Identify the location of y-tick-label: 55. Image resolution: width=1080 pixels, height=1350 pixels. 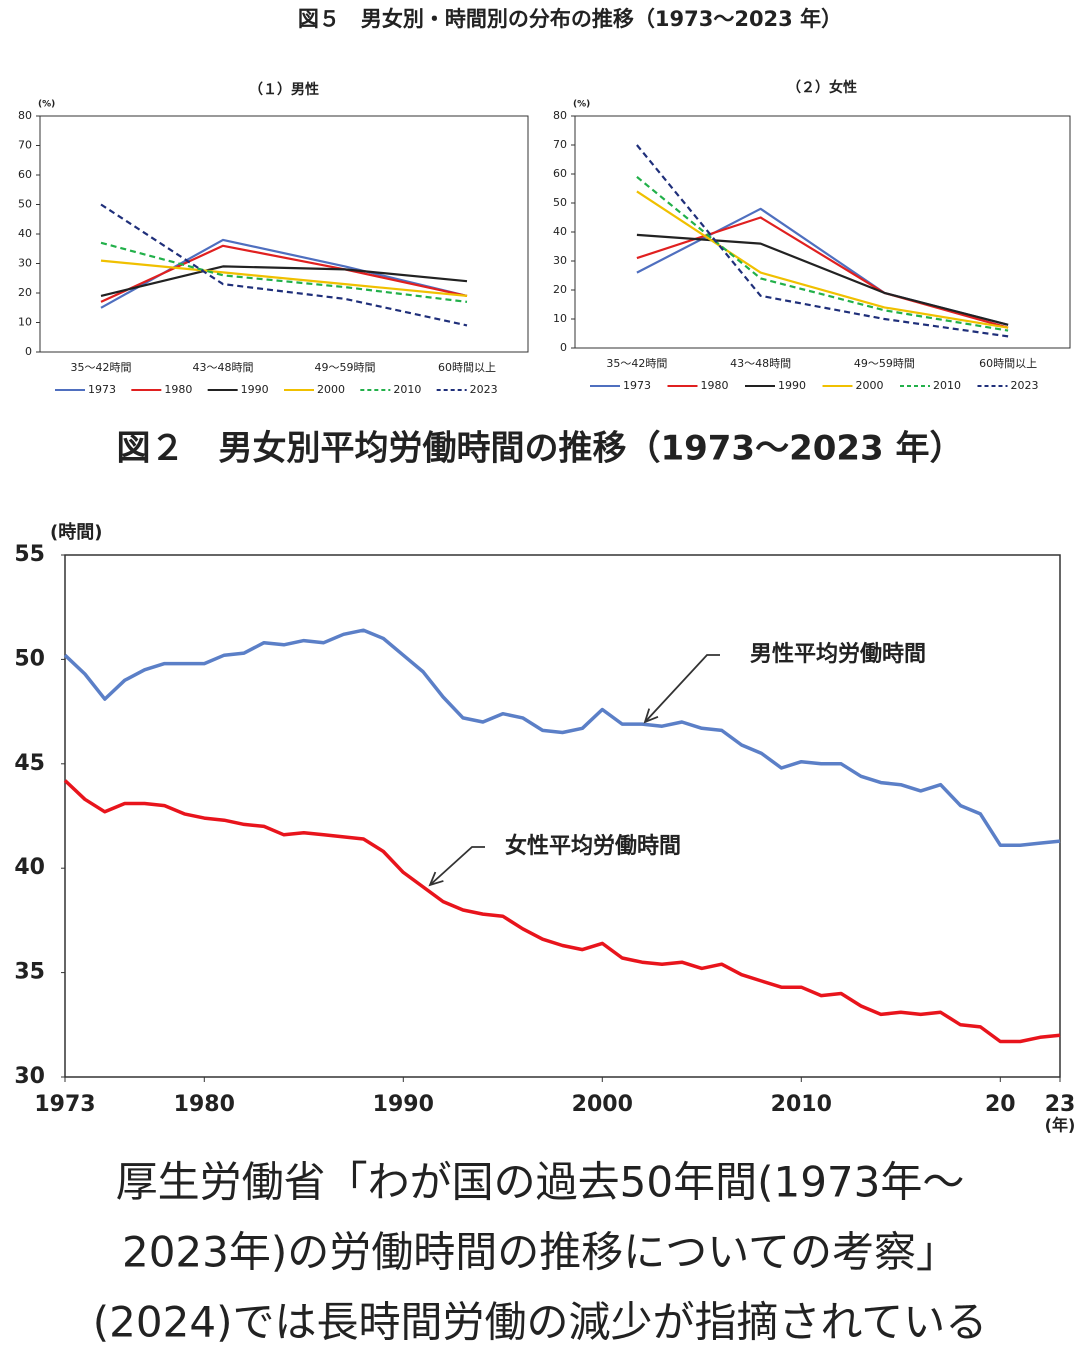
(29, 554).